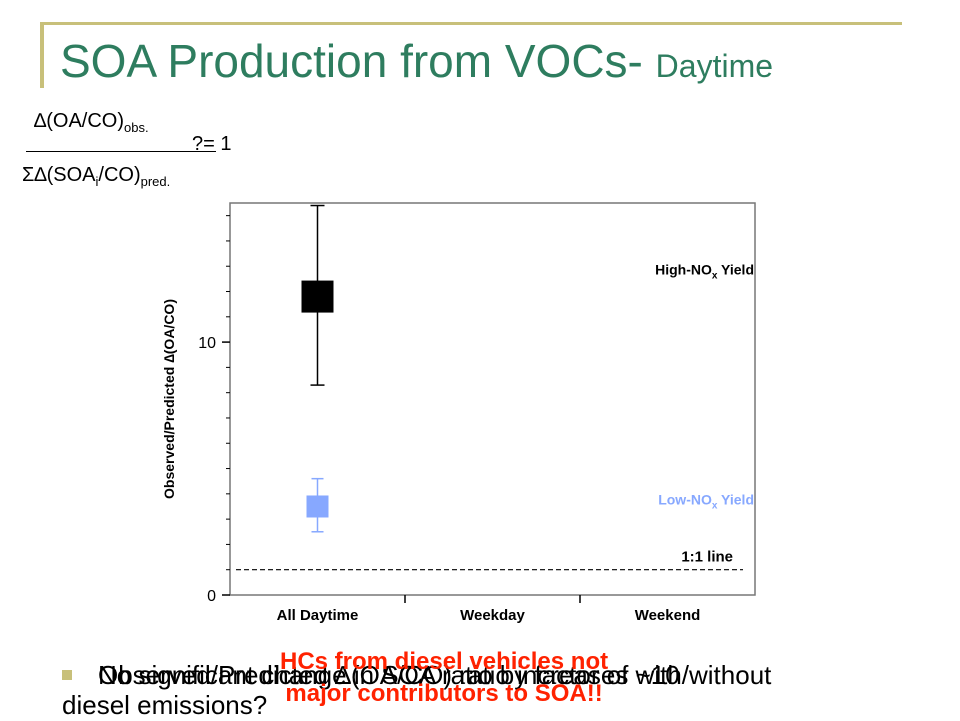 The width and height of the screenshot is (960, 721). I want to click on title-accent-horizontal, so click(471, 23).